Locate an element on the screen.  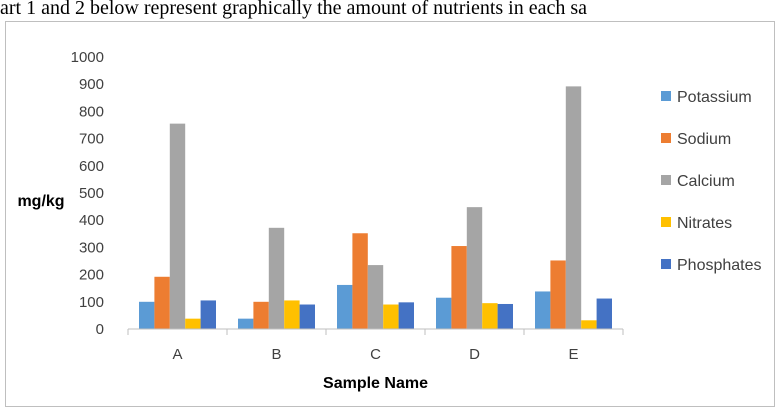
bar-sodium-d is located at coordinates (459, 287).